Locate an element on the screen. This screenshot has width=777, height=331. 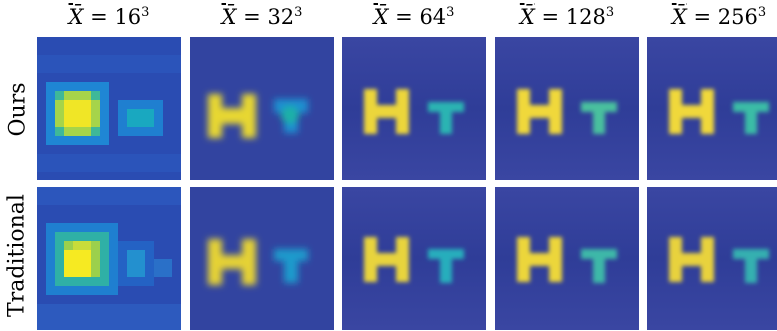
column-title-32: X̄ = 323 is located at coordinates (262, 17).